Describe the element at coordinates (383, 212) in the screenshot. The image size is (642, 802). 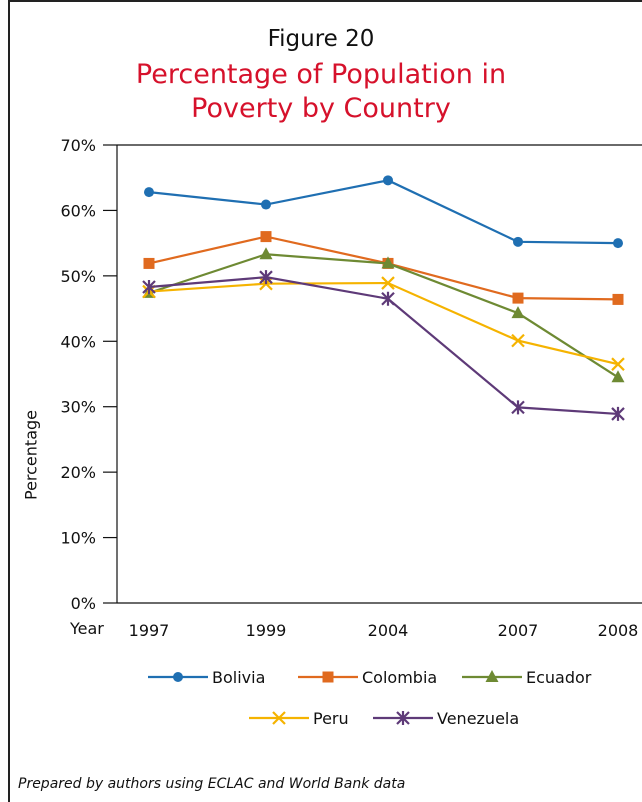
I see `series-line-bolivia` at that location.